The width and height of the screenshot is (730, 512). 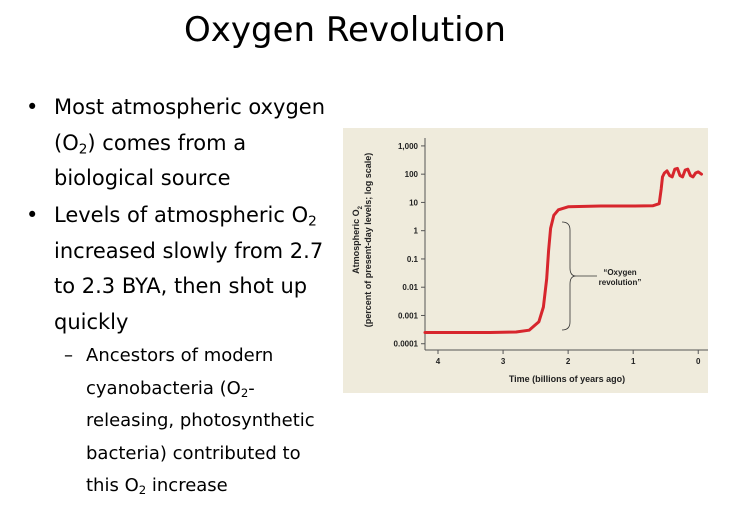 I want to click on y-axis-label: Atmospheric O2, so click(x=357, y=239).